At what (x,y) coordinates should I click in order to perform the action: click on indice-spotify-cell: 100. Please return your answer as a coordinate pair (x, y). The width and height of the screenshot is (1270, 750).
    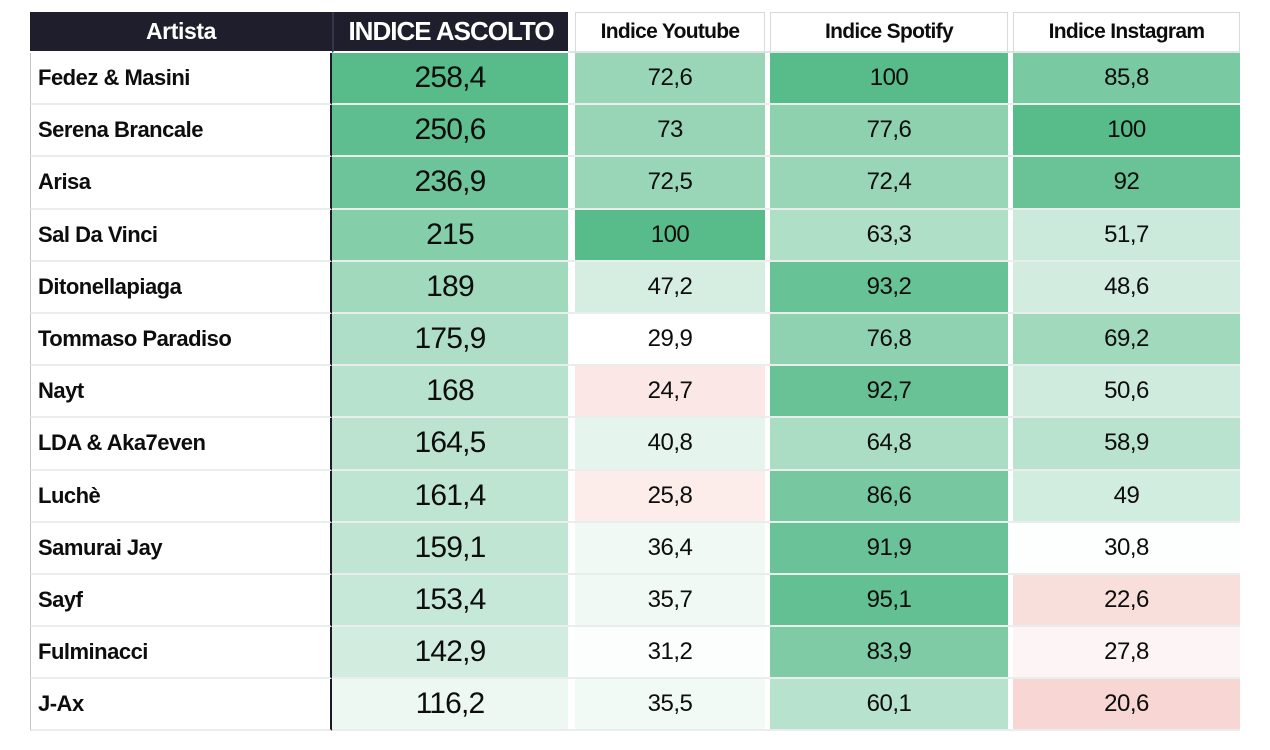
    Looking at the image, I should click on (889, 79).